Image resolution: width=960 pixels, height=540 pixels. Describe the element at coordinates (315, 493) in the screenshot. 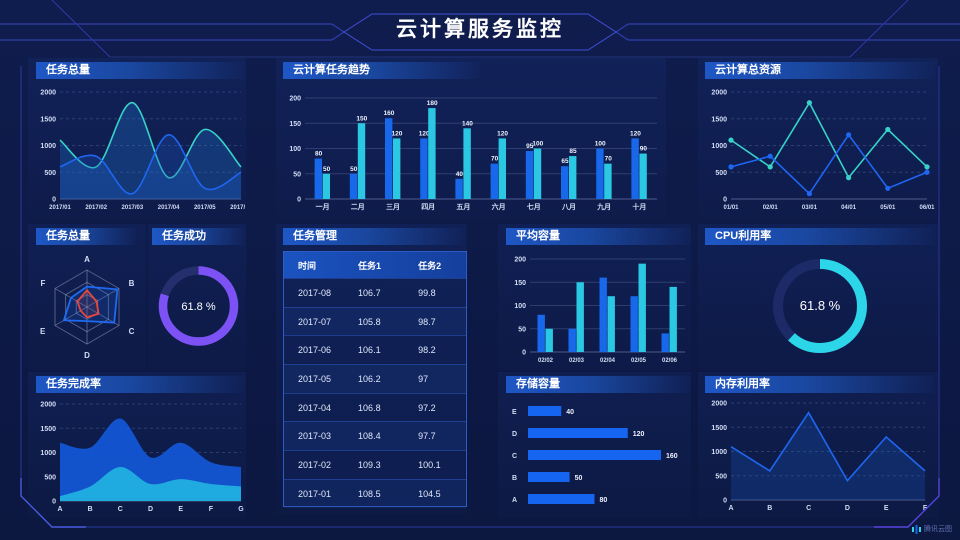

I see `table-cell: 2017-01` at that location.